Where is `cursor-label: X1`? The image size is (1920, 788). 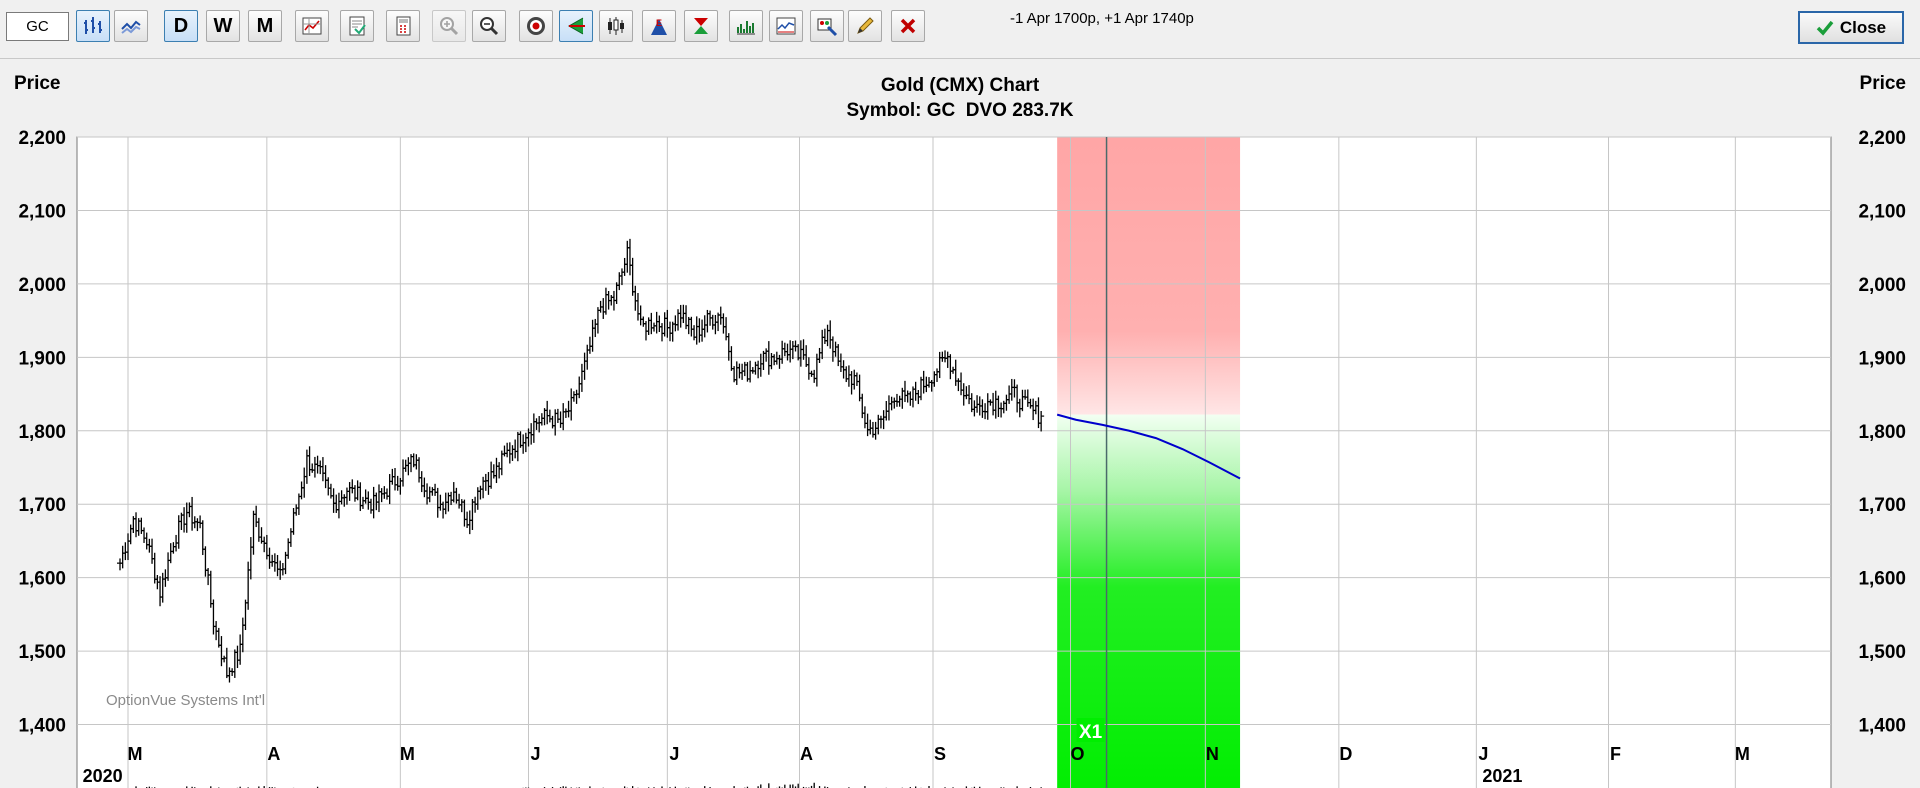 cursor-label: X1 is located at coordinates (1091, 732).